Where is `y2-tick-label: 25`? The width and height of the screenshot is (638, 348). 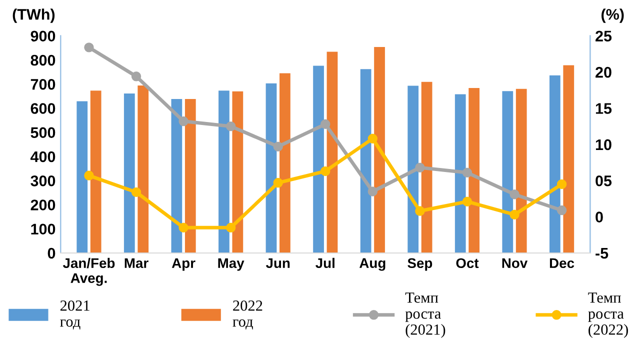 y2-tick-label: 25 is located at coordinates (604, 36).